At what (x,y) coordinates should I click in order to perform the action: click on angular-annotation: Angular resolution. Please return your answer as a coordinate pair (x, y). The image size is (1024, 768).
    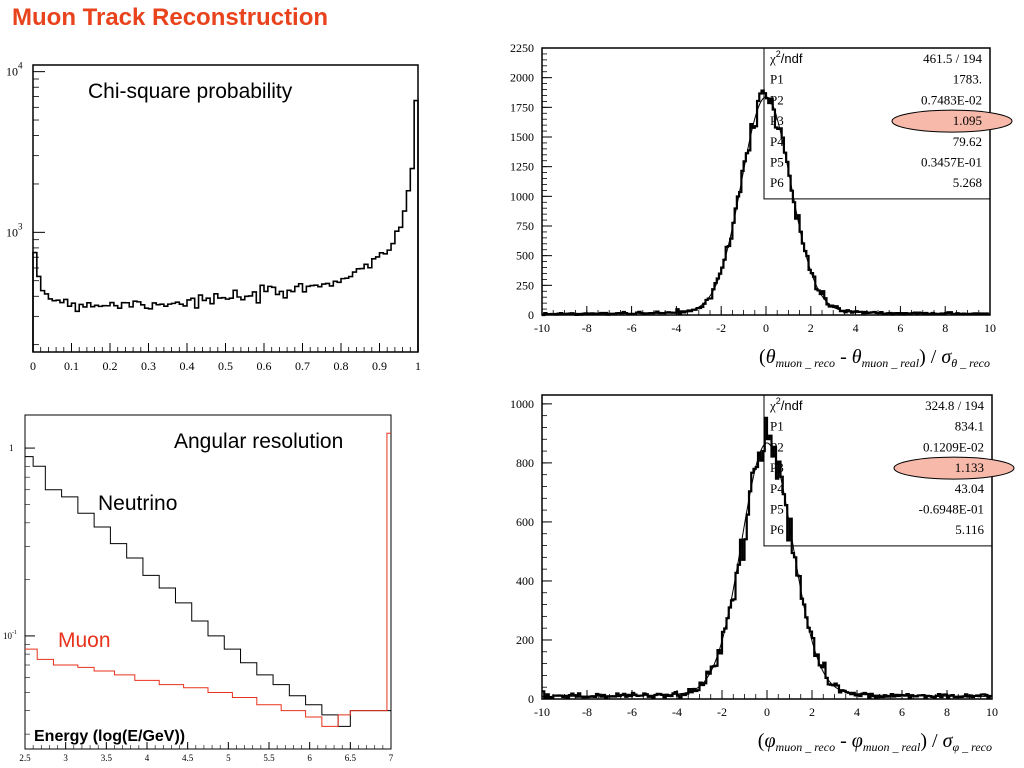
    Looking at the image, I should click on (258, 441).